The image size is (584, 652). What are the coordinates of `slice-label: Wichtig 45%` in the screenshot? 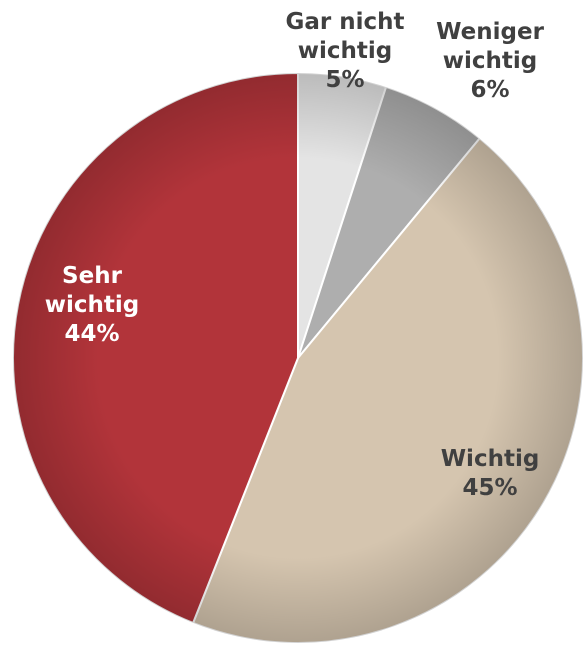 It's located at (490, 474).